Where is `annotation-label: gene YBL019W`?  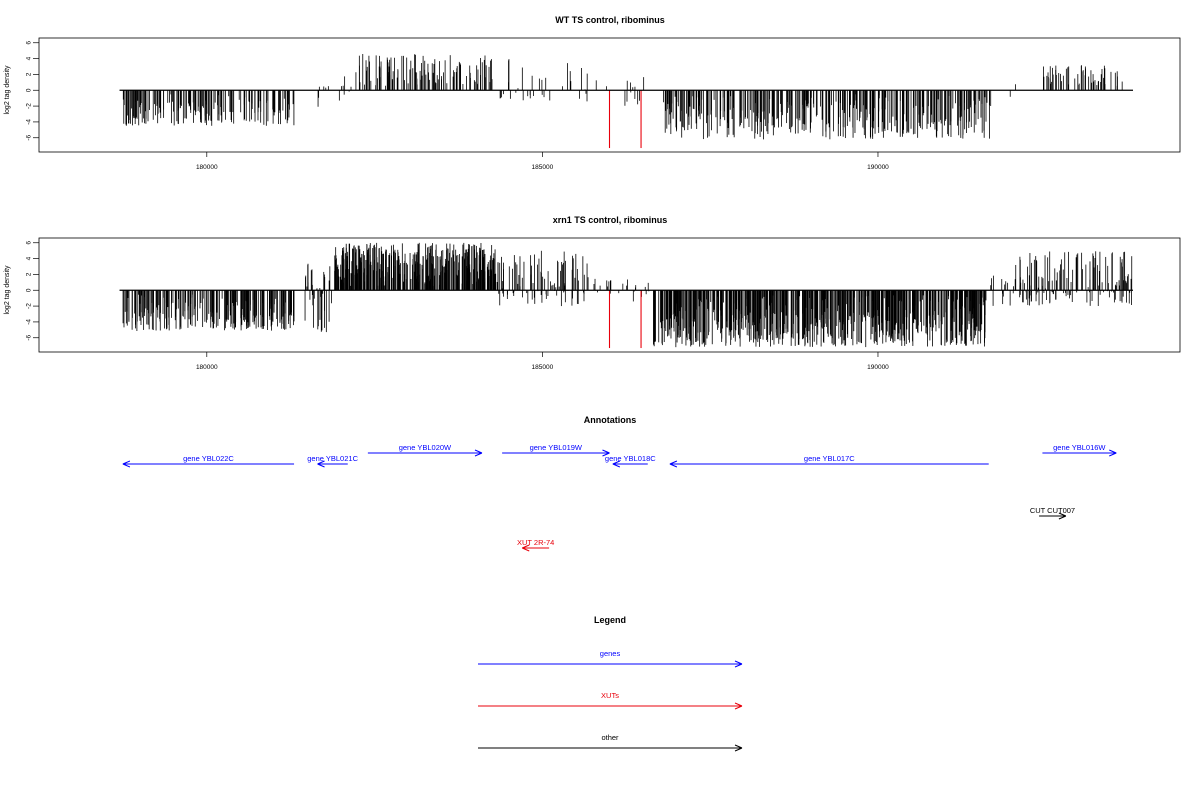
annotation-label: gene YBL019W is located at coordinates (556, 447).